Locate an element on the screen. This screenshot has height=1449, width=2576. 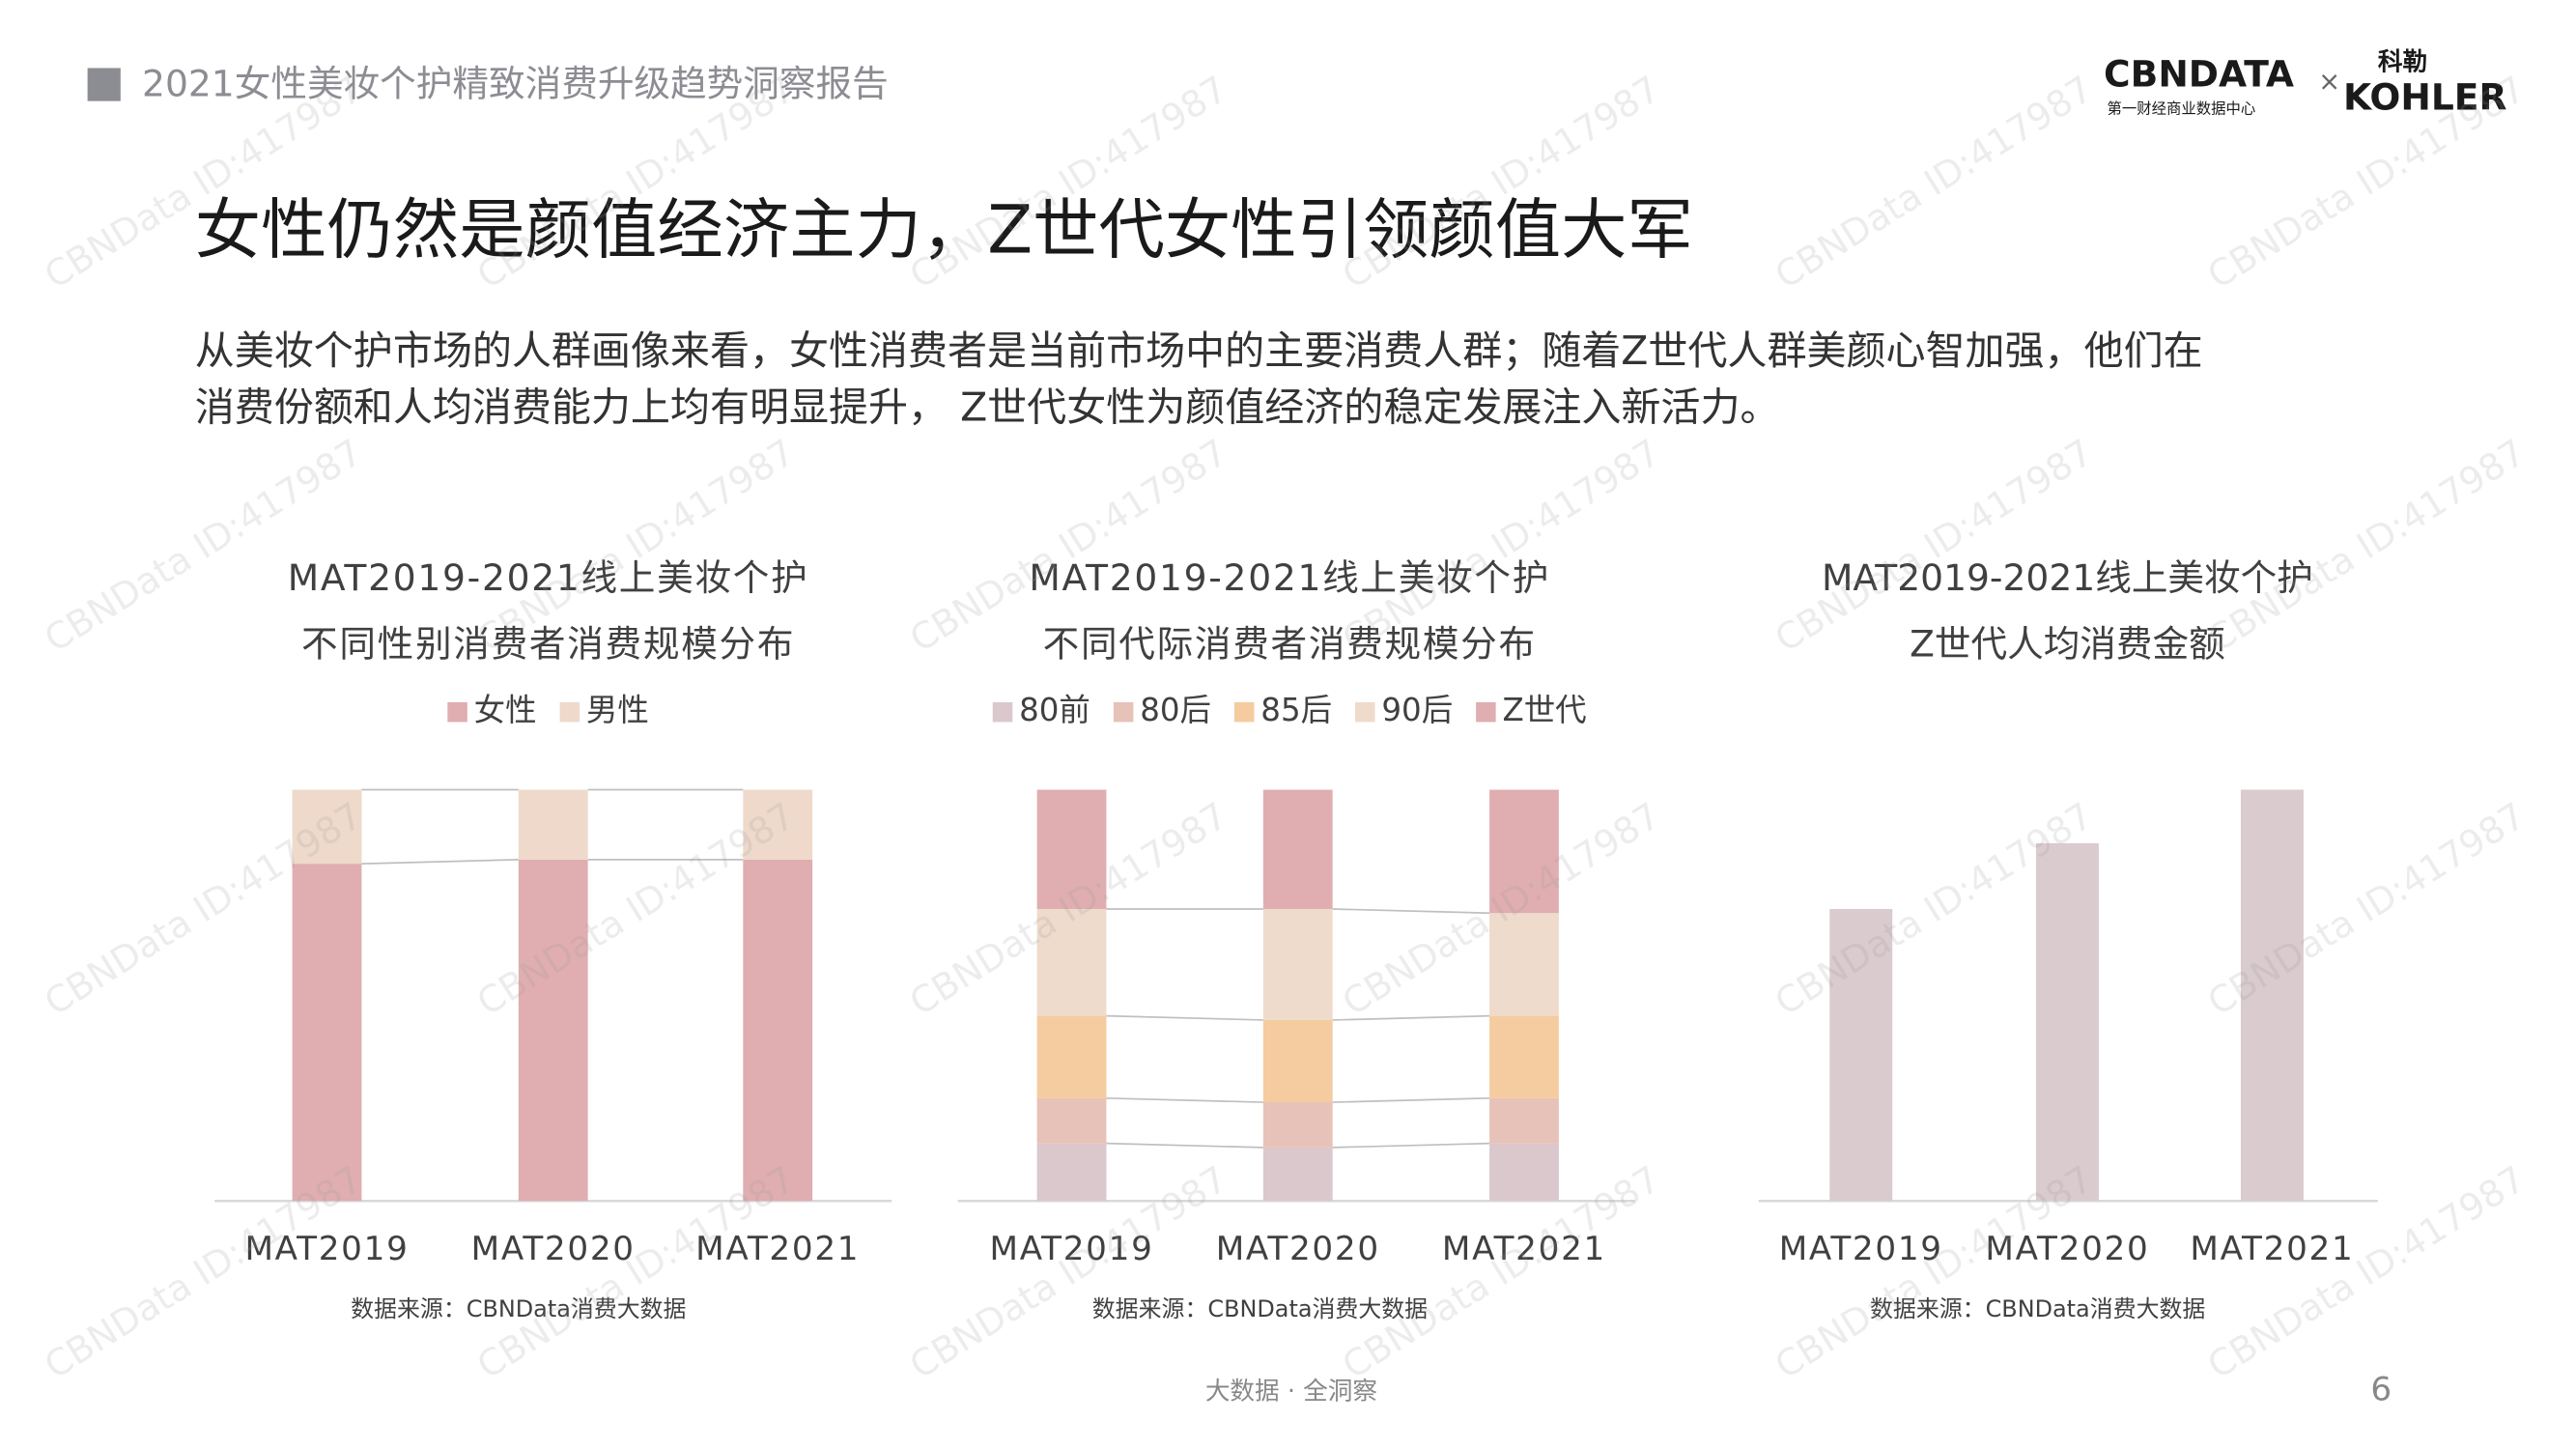
chart-title: Z世代人均消费金额 is located at coordinates (2067, 643).